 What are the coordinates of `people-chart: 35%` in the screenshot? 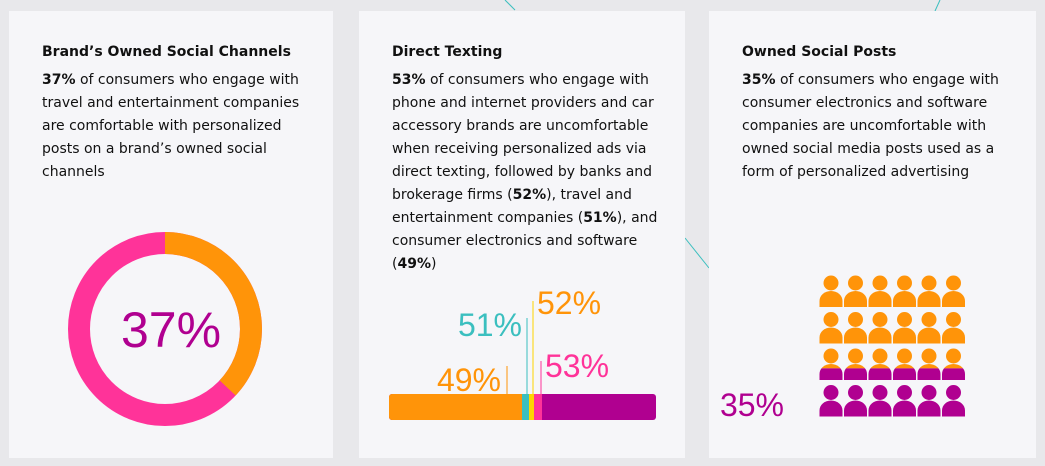 It's located at (842, 349).